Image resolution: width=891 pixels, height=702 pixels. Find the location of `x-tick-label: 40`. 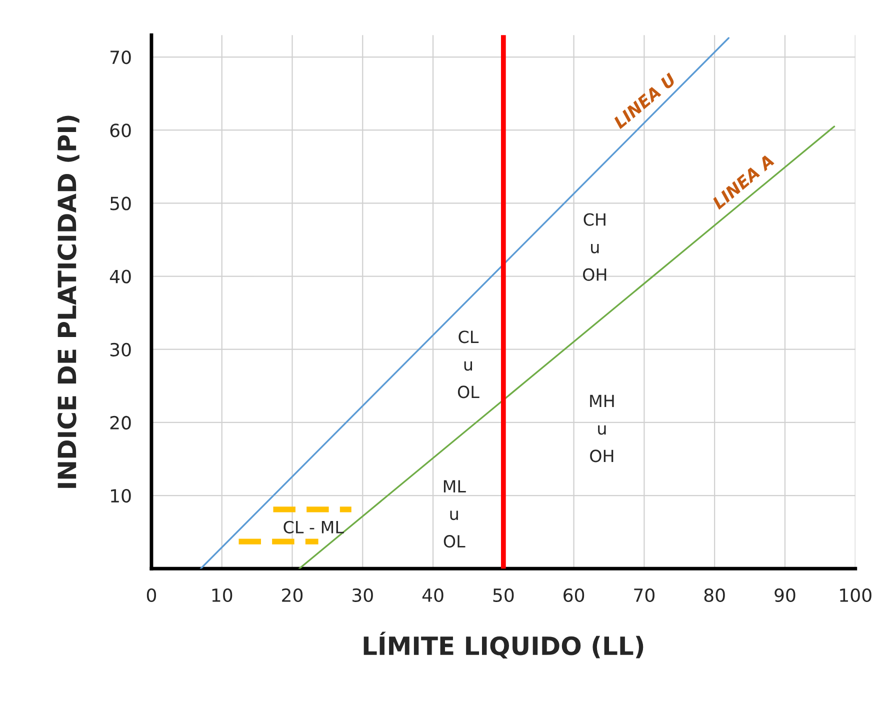

x-tick-label: 40 is located at coordinates (433, 595).